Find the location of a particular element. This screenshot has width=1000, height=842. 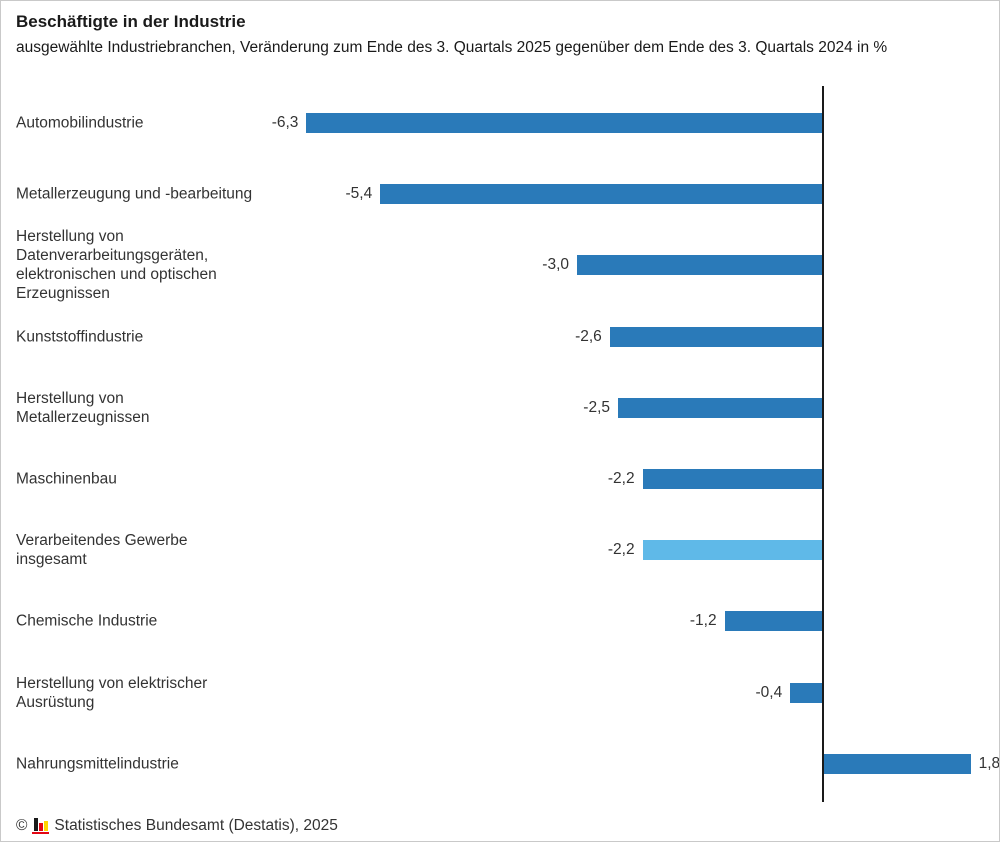

category-label: Metallerzeugung und -bearbeitung is located at coordinates (134, 194).